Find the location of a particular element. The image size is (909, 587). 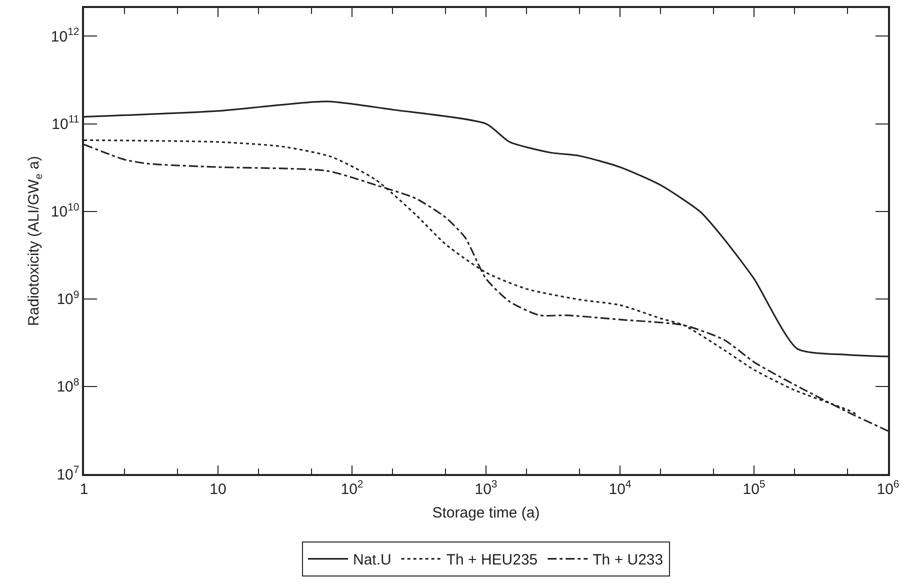

y-tick-label: 10$^{8}$ is located at coordinates (68, 386).